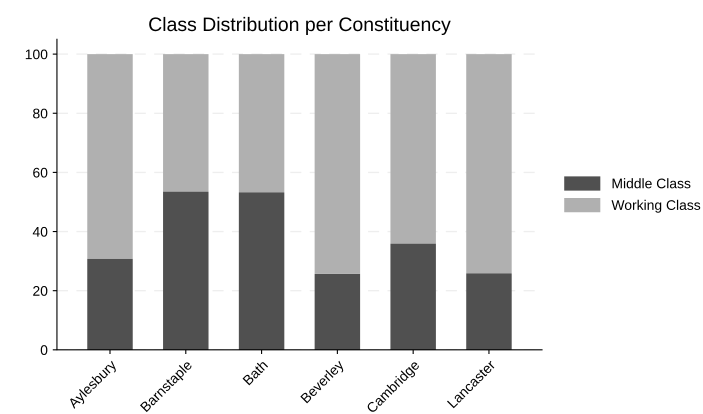 The width and height of the screenshot is (703, 414). Describe the element at coordinates (37, 54) in the screenshot. I see `y-tick-label: 100` at that location.